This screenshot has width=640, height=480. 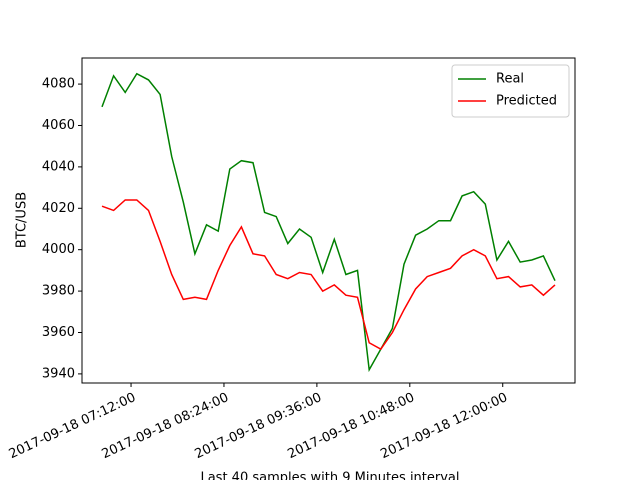 I want to click on y-tick-label: 4040, so click(x=58, y=166).